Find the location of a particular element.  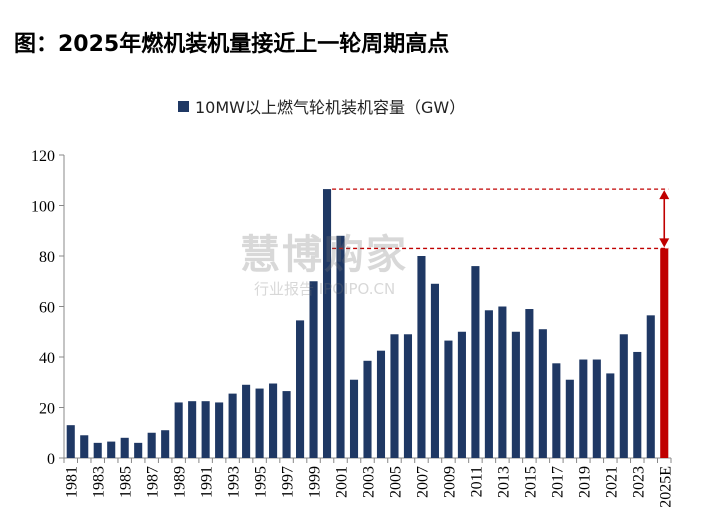

x-tick-label: 2003 is located at coordinates (369, 482).